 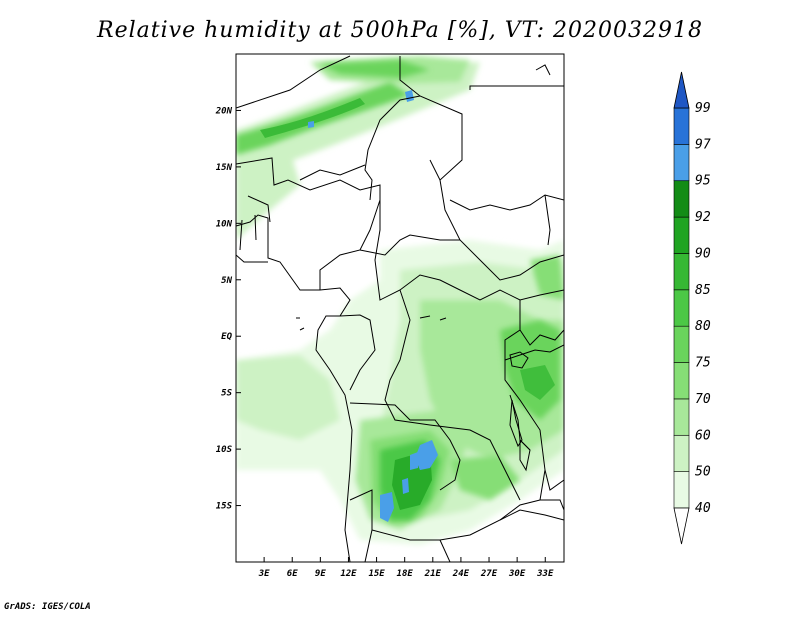 I want to click on colorbar-level-label: 50, so click(x=703, y=472).